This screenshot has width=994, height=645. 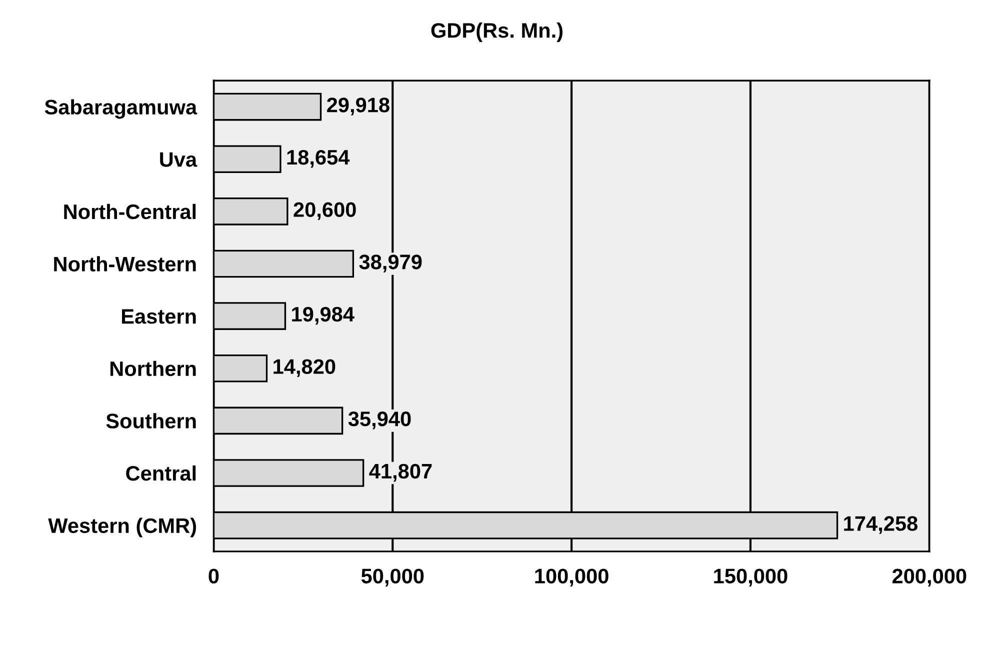 What do you see at coordinates (122, 528) in the screenshot?
I see `y-tick-label: Western (CMR)` at bounding box center [122, 528].